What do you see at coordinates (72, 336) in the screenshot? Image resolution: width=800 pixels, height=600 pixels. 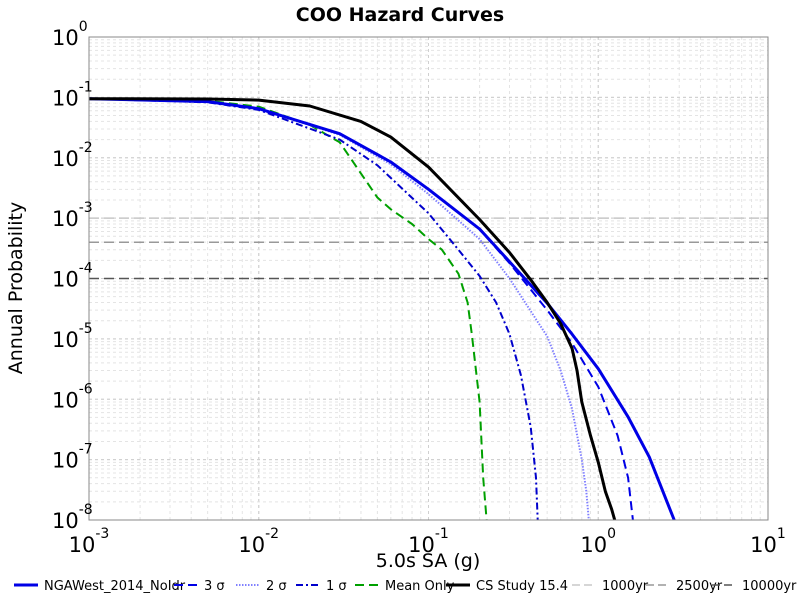 I see `y-tick-label: 10⁻⁵` at bounding box center [72, 336].